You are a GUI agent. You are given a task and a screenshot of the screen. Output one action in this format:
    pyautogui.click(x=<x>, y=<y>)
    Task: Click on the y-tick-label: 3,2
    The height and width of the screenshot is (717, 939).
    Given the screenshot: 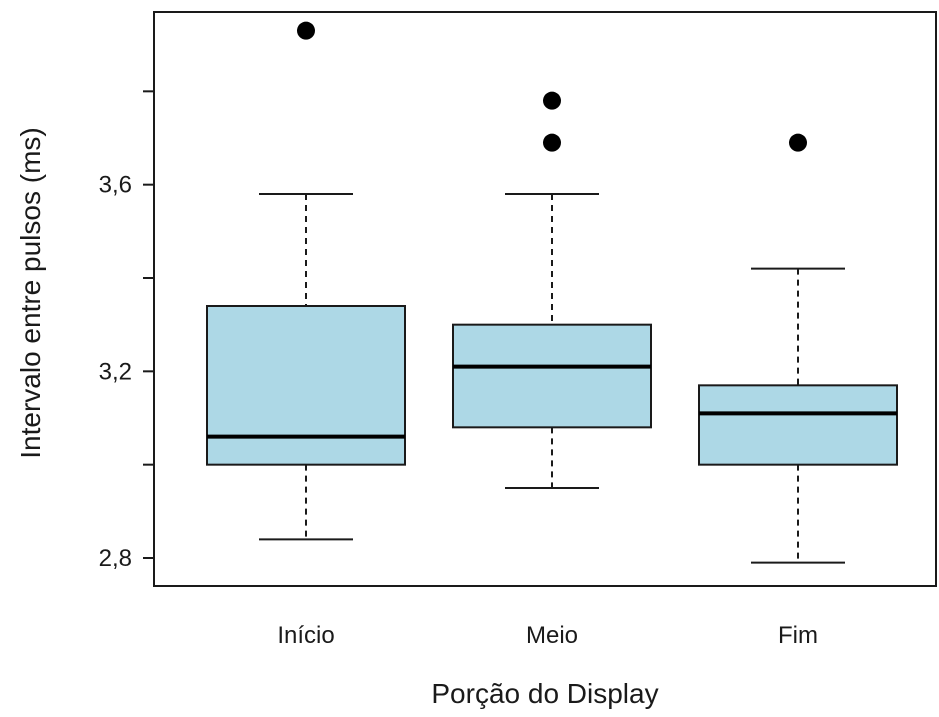 What is the action you would take?
    pyautogui.click(x=115, y=371)
    